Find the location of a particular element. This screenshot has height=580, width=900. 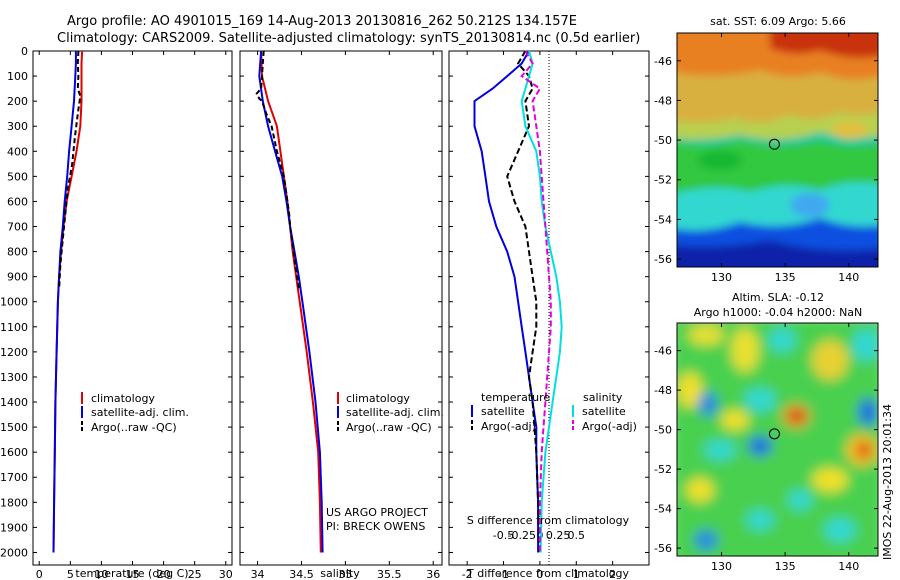

x-tick-label: 1 is located at coordinates (576, 574).